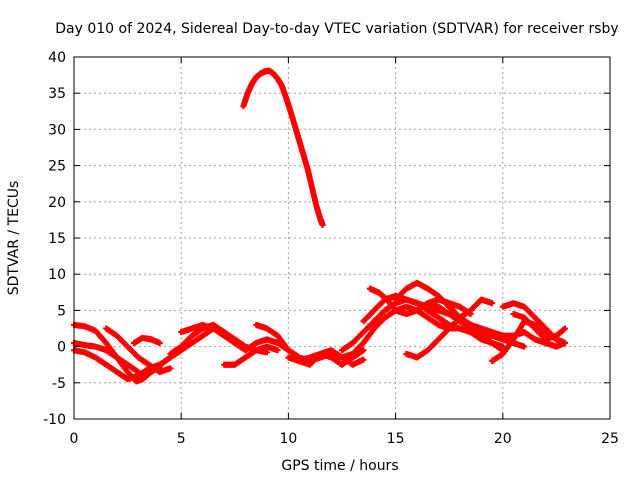  What do you see at coordinates (57, 130) in the screenshot?
I see `y-tick-label: 30` at bounding box center [57, 130].